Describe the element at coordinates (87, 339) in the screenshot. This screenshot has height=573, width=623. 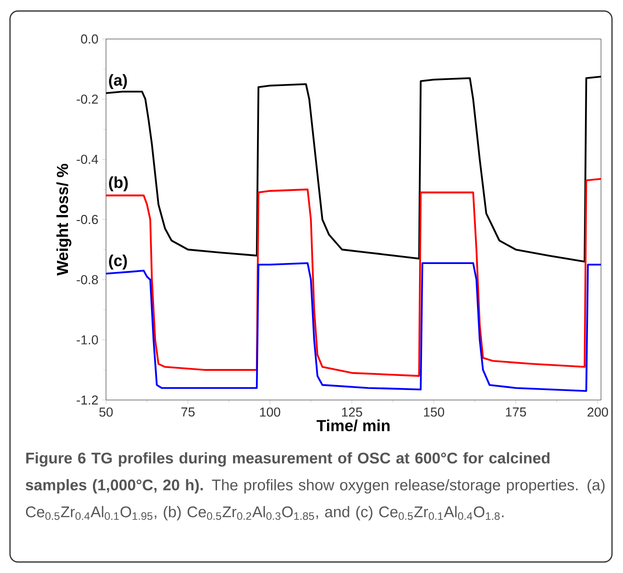
I see `y-tick-label: -1.0` at that location.